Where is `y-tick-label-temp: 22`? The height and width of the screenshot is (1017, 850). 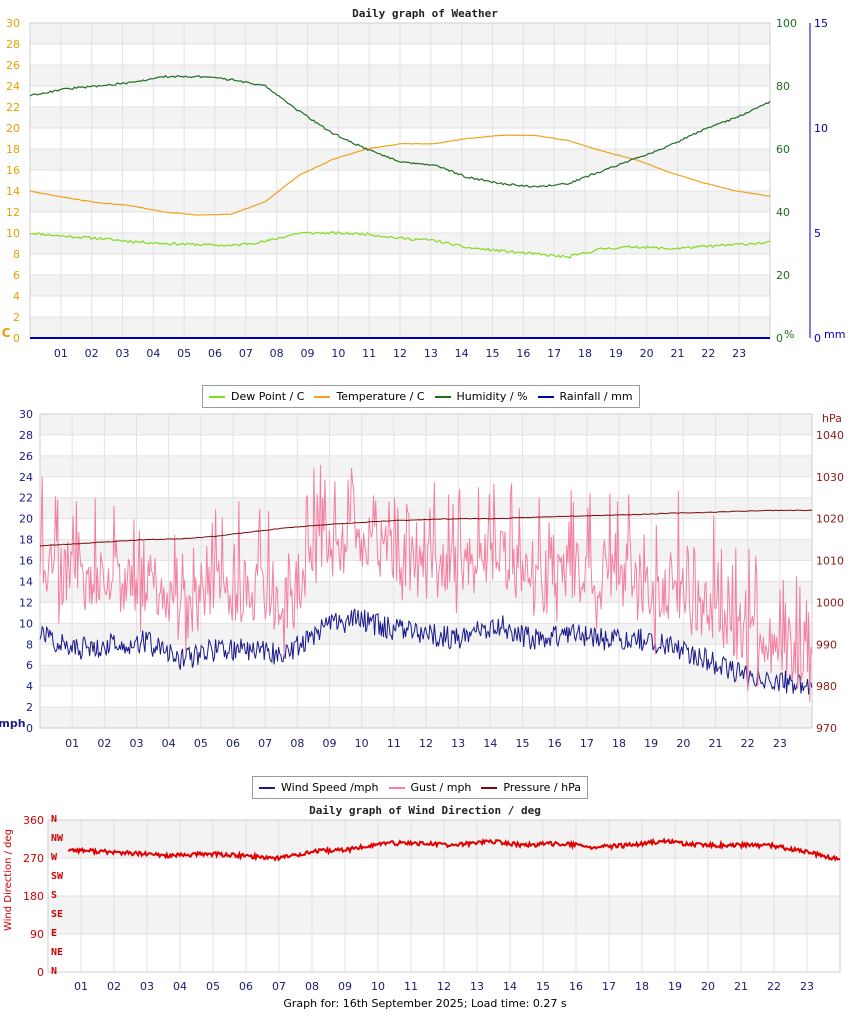 y-tick-label-temp: 22 is located at coordinates (13, 107).